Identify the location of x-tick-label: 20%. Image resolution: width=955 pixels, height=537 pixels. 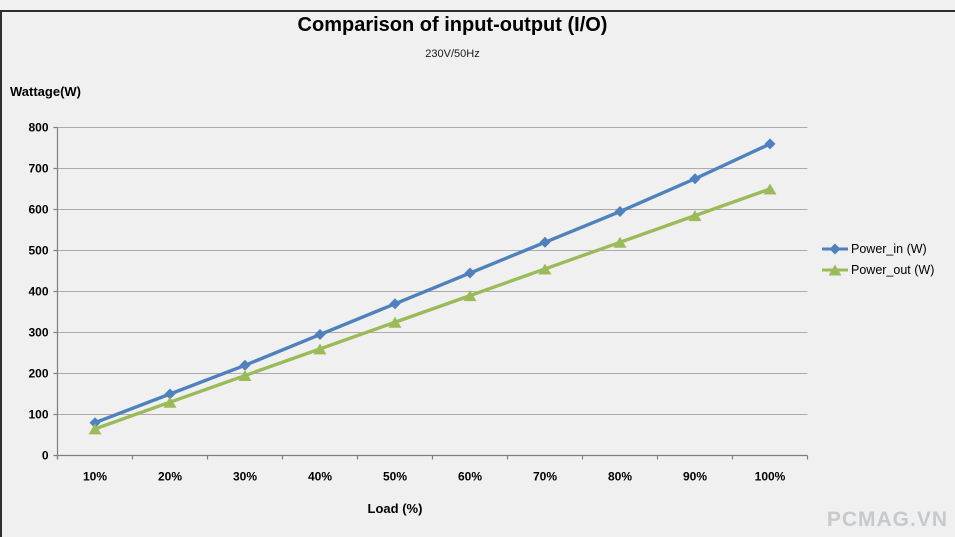
(170, 477).